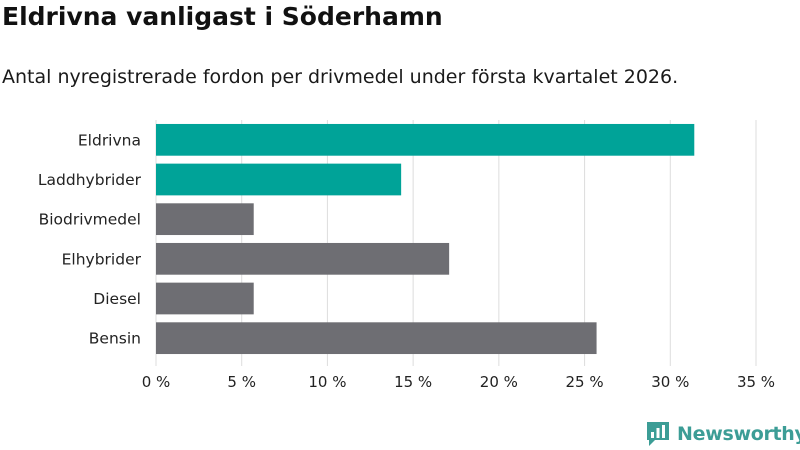 This screenshot has width=800, height=450. What do you see at coordinates (658, 434) in the screenshot?
I see `bar-chart-speech-bubble-icon` at bounding box center [658, 434].